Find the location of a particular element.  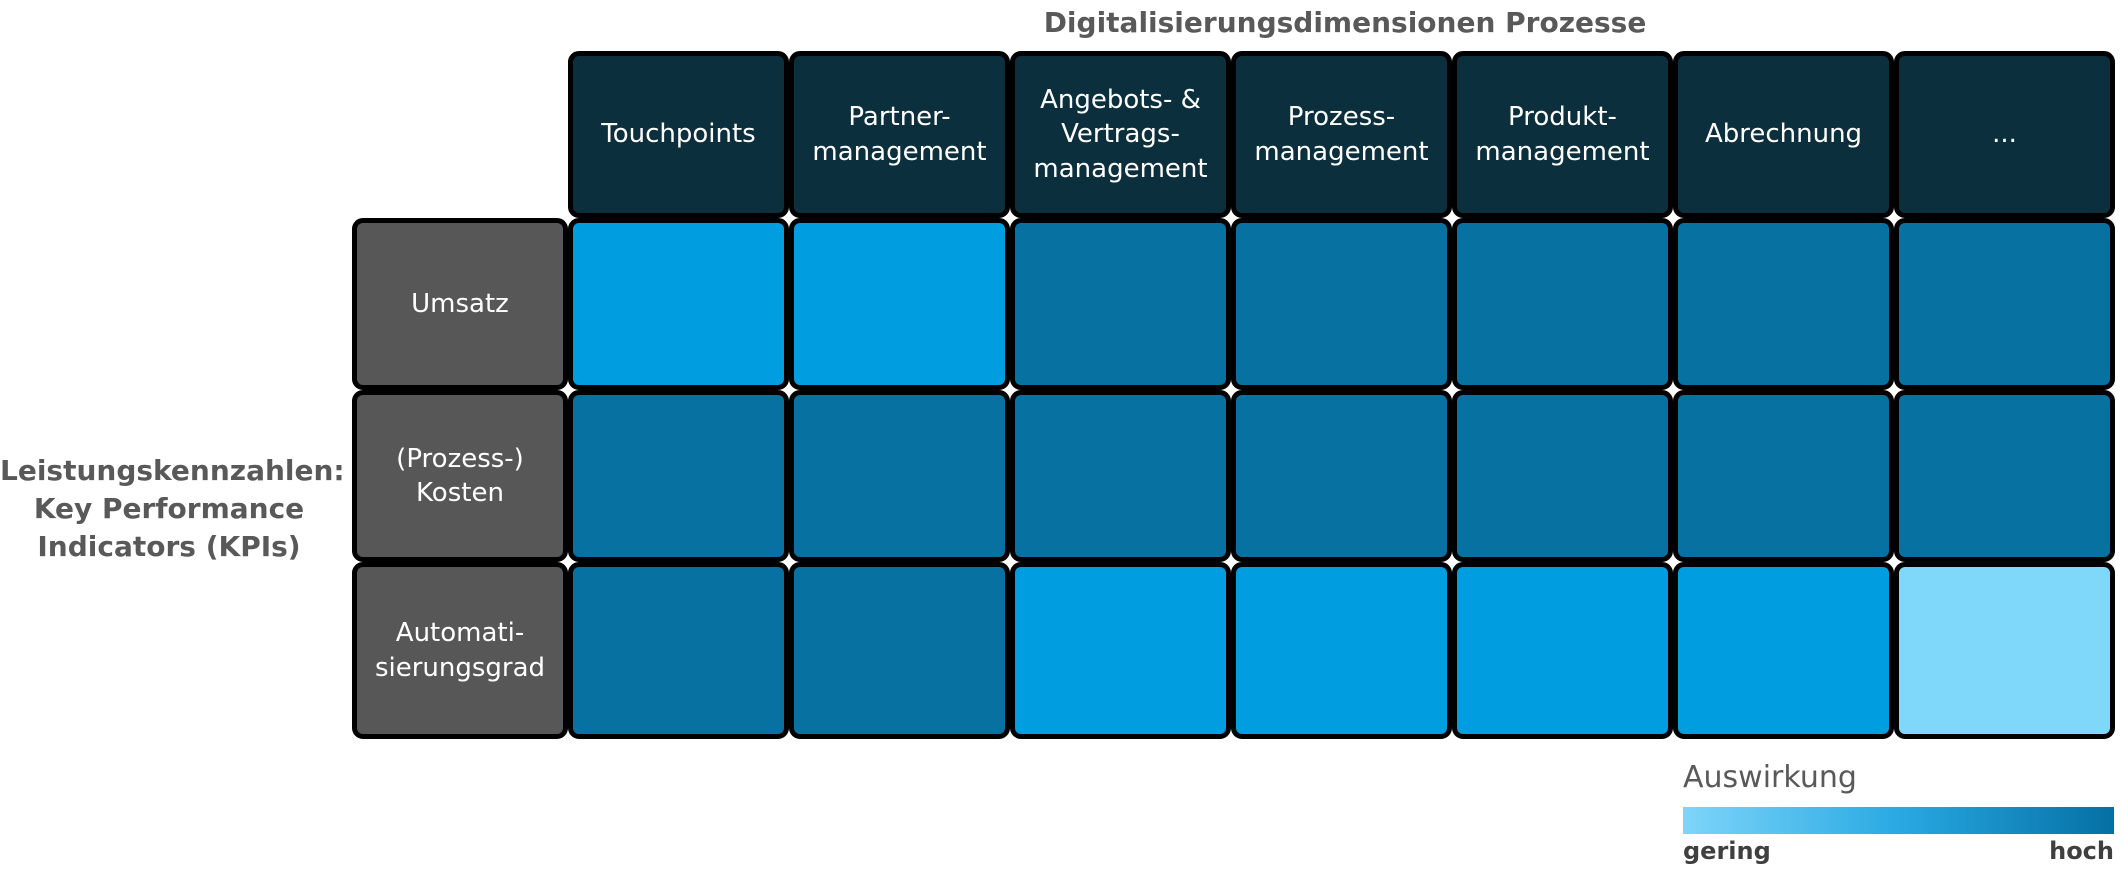

cell-prozess-kosten-angebots-vertrags-management is located at coordinates (1120, 476).